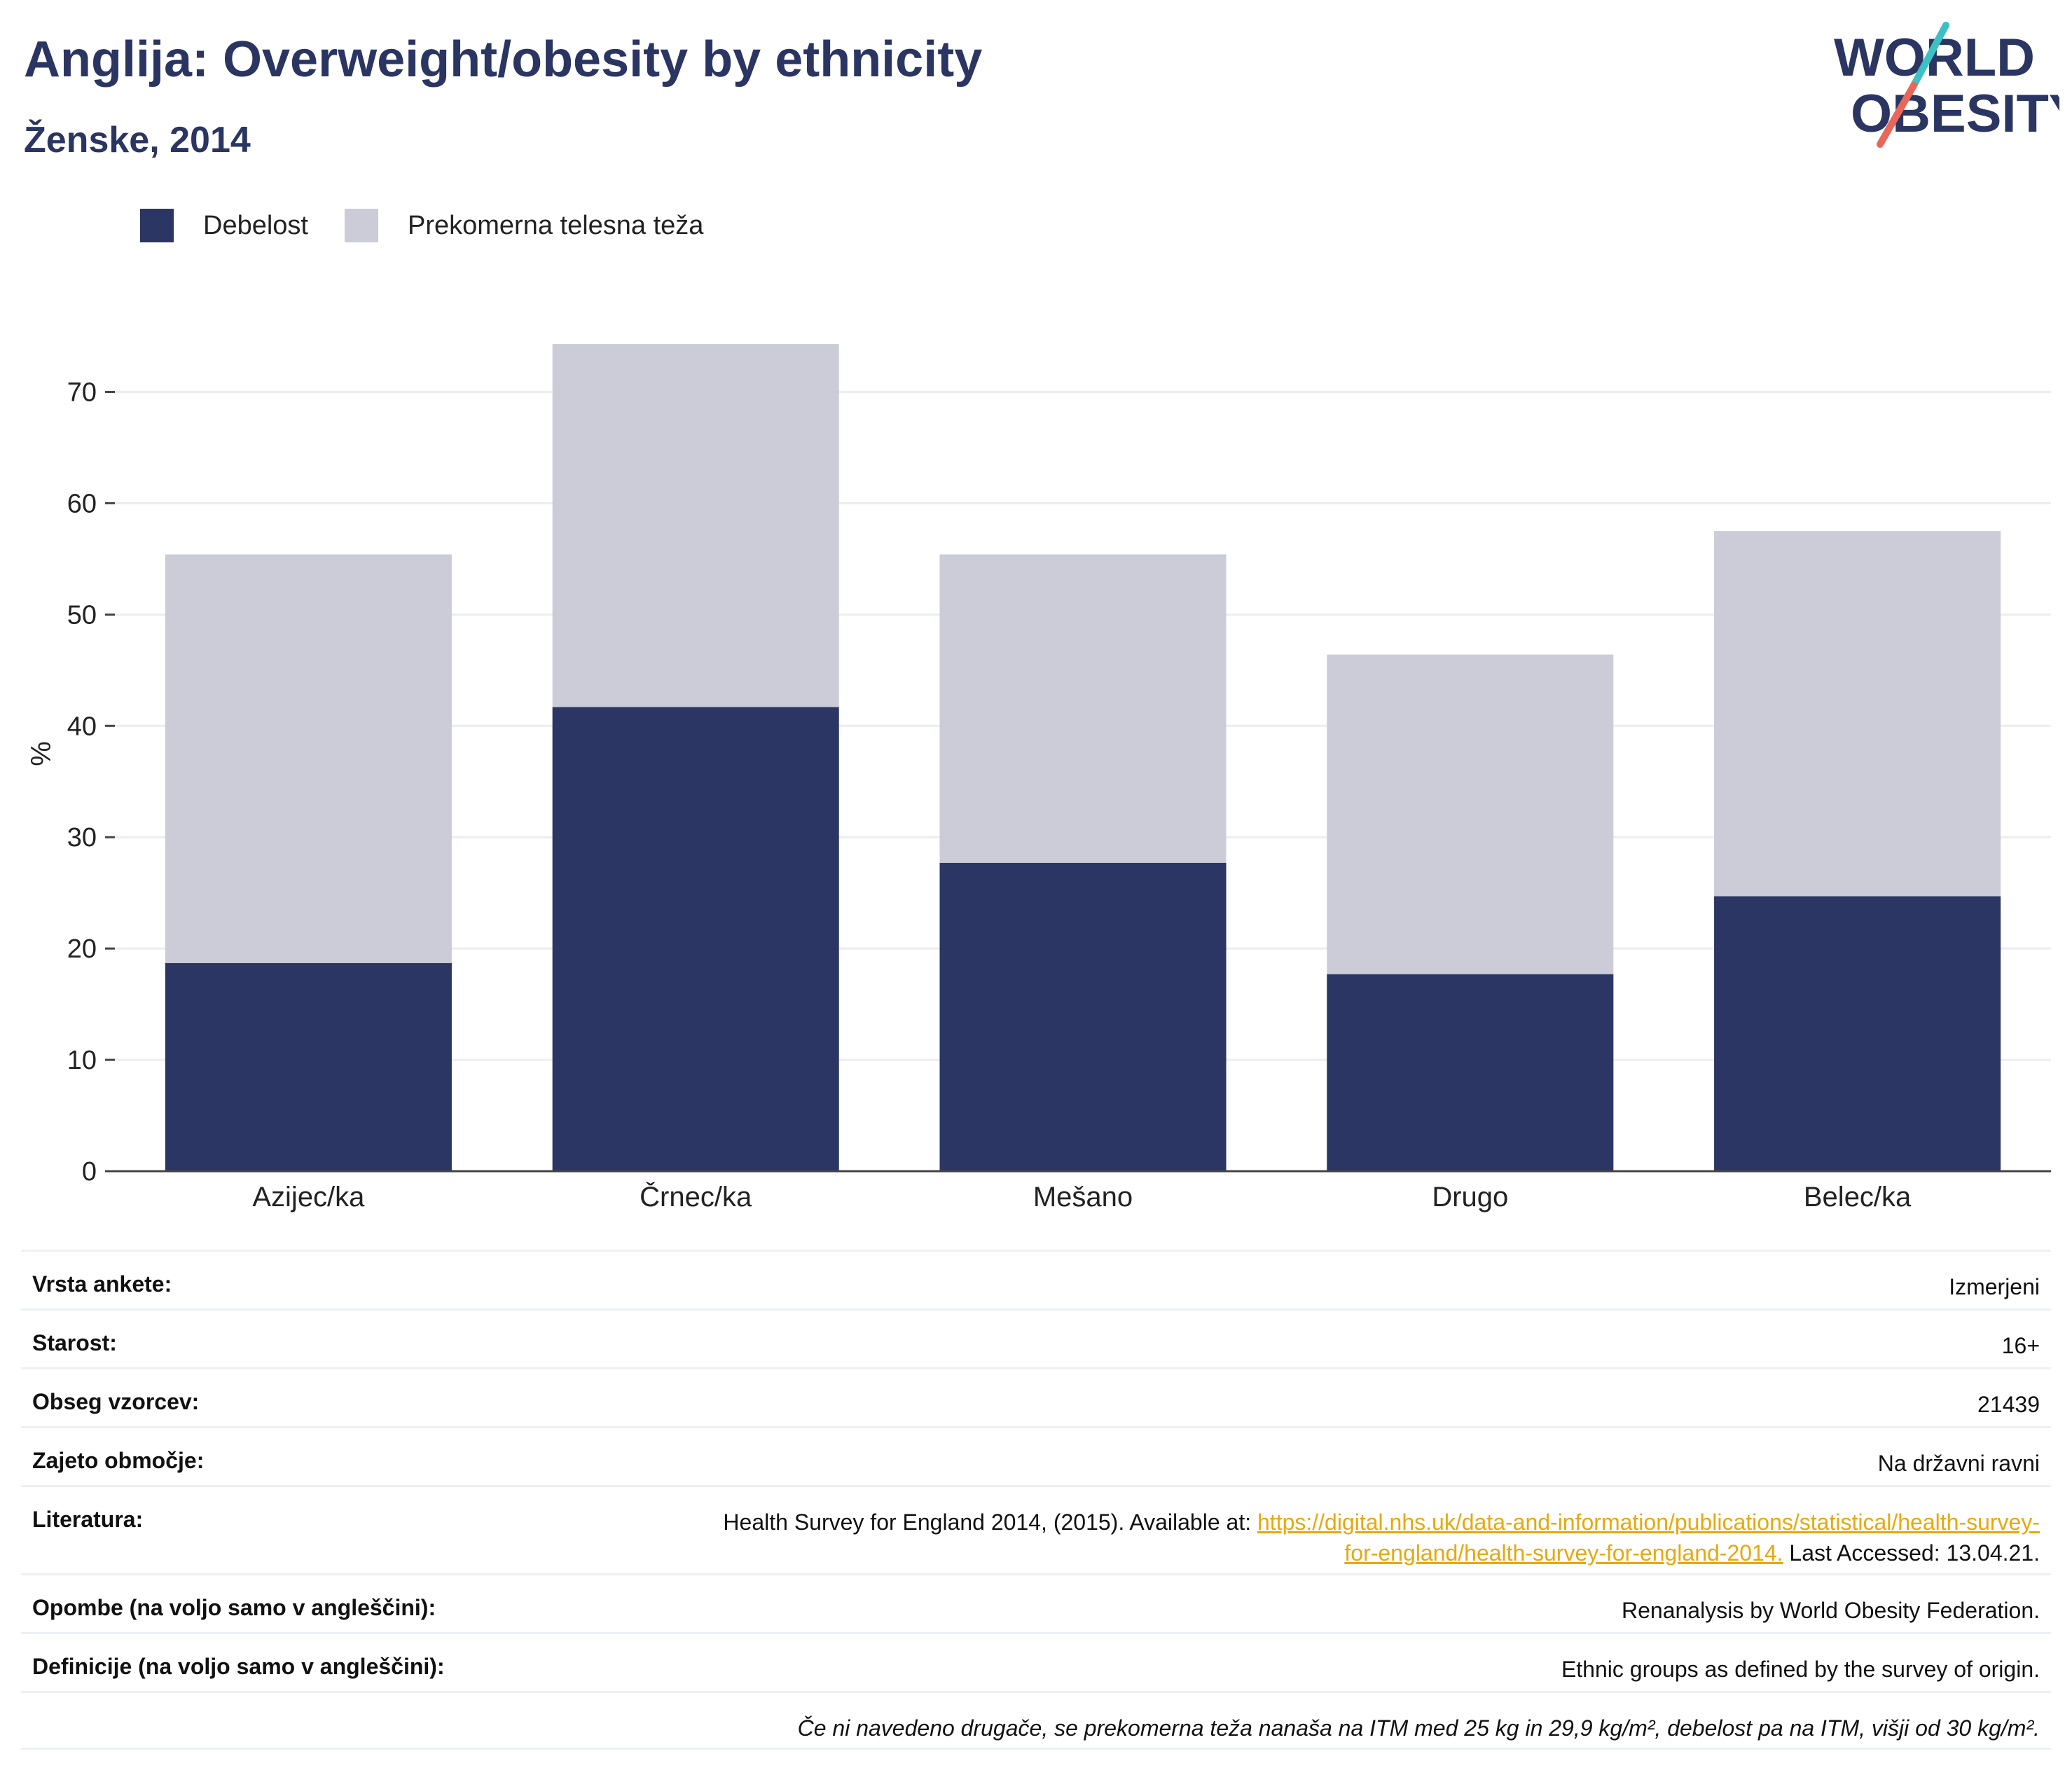 The width and height of the screenshot is (2072, 1782). I want to click on info-key: Zajeto območje:, so click(119, 1460).